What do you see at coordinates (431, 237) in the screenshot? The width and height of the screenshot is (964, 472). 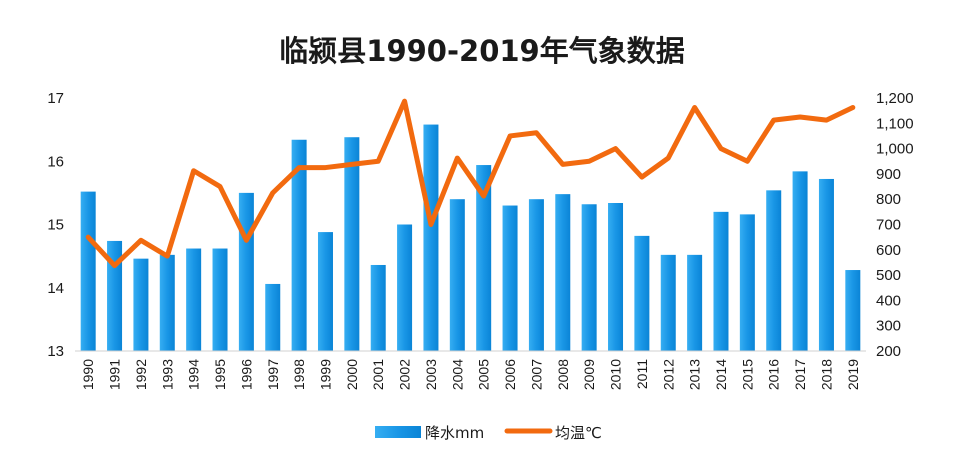 I see `bar-2003` at bounding box center [431, 237].